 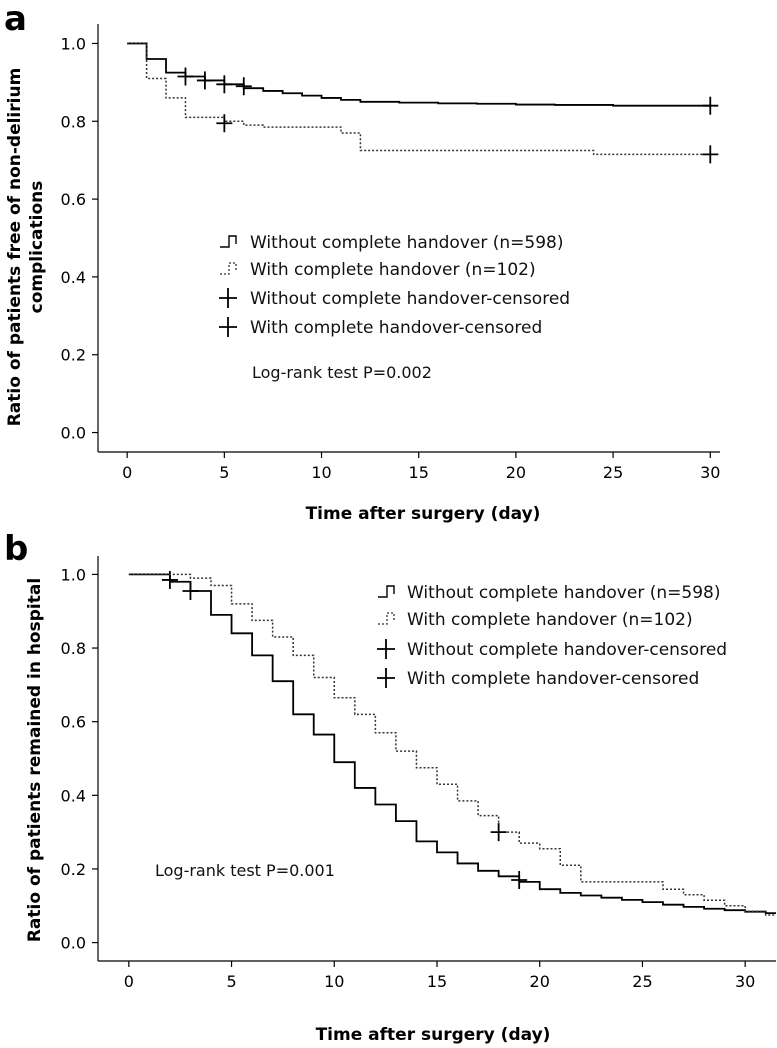 I want to click on panel-a-y-tick-label: 0.2, so click(x=73, y=355).